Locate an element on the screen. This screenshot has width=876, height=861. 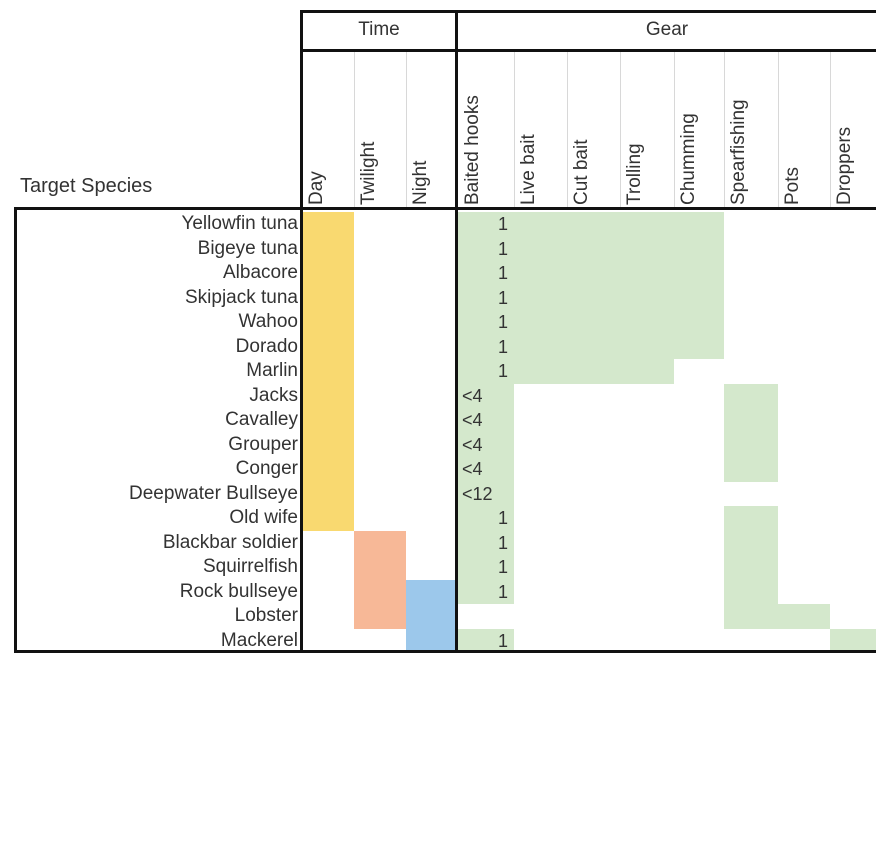
species-column-left-border is located at coordinates (15, 430).